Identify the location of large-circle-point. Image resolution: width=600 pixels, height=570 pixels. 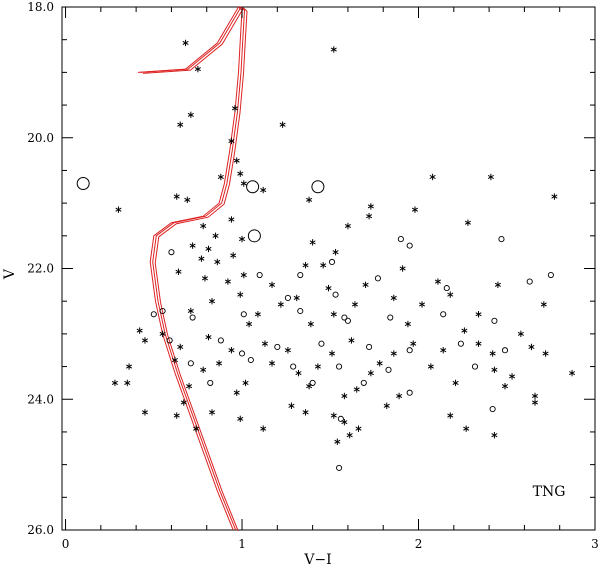
(318, 187).